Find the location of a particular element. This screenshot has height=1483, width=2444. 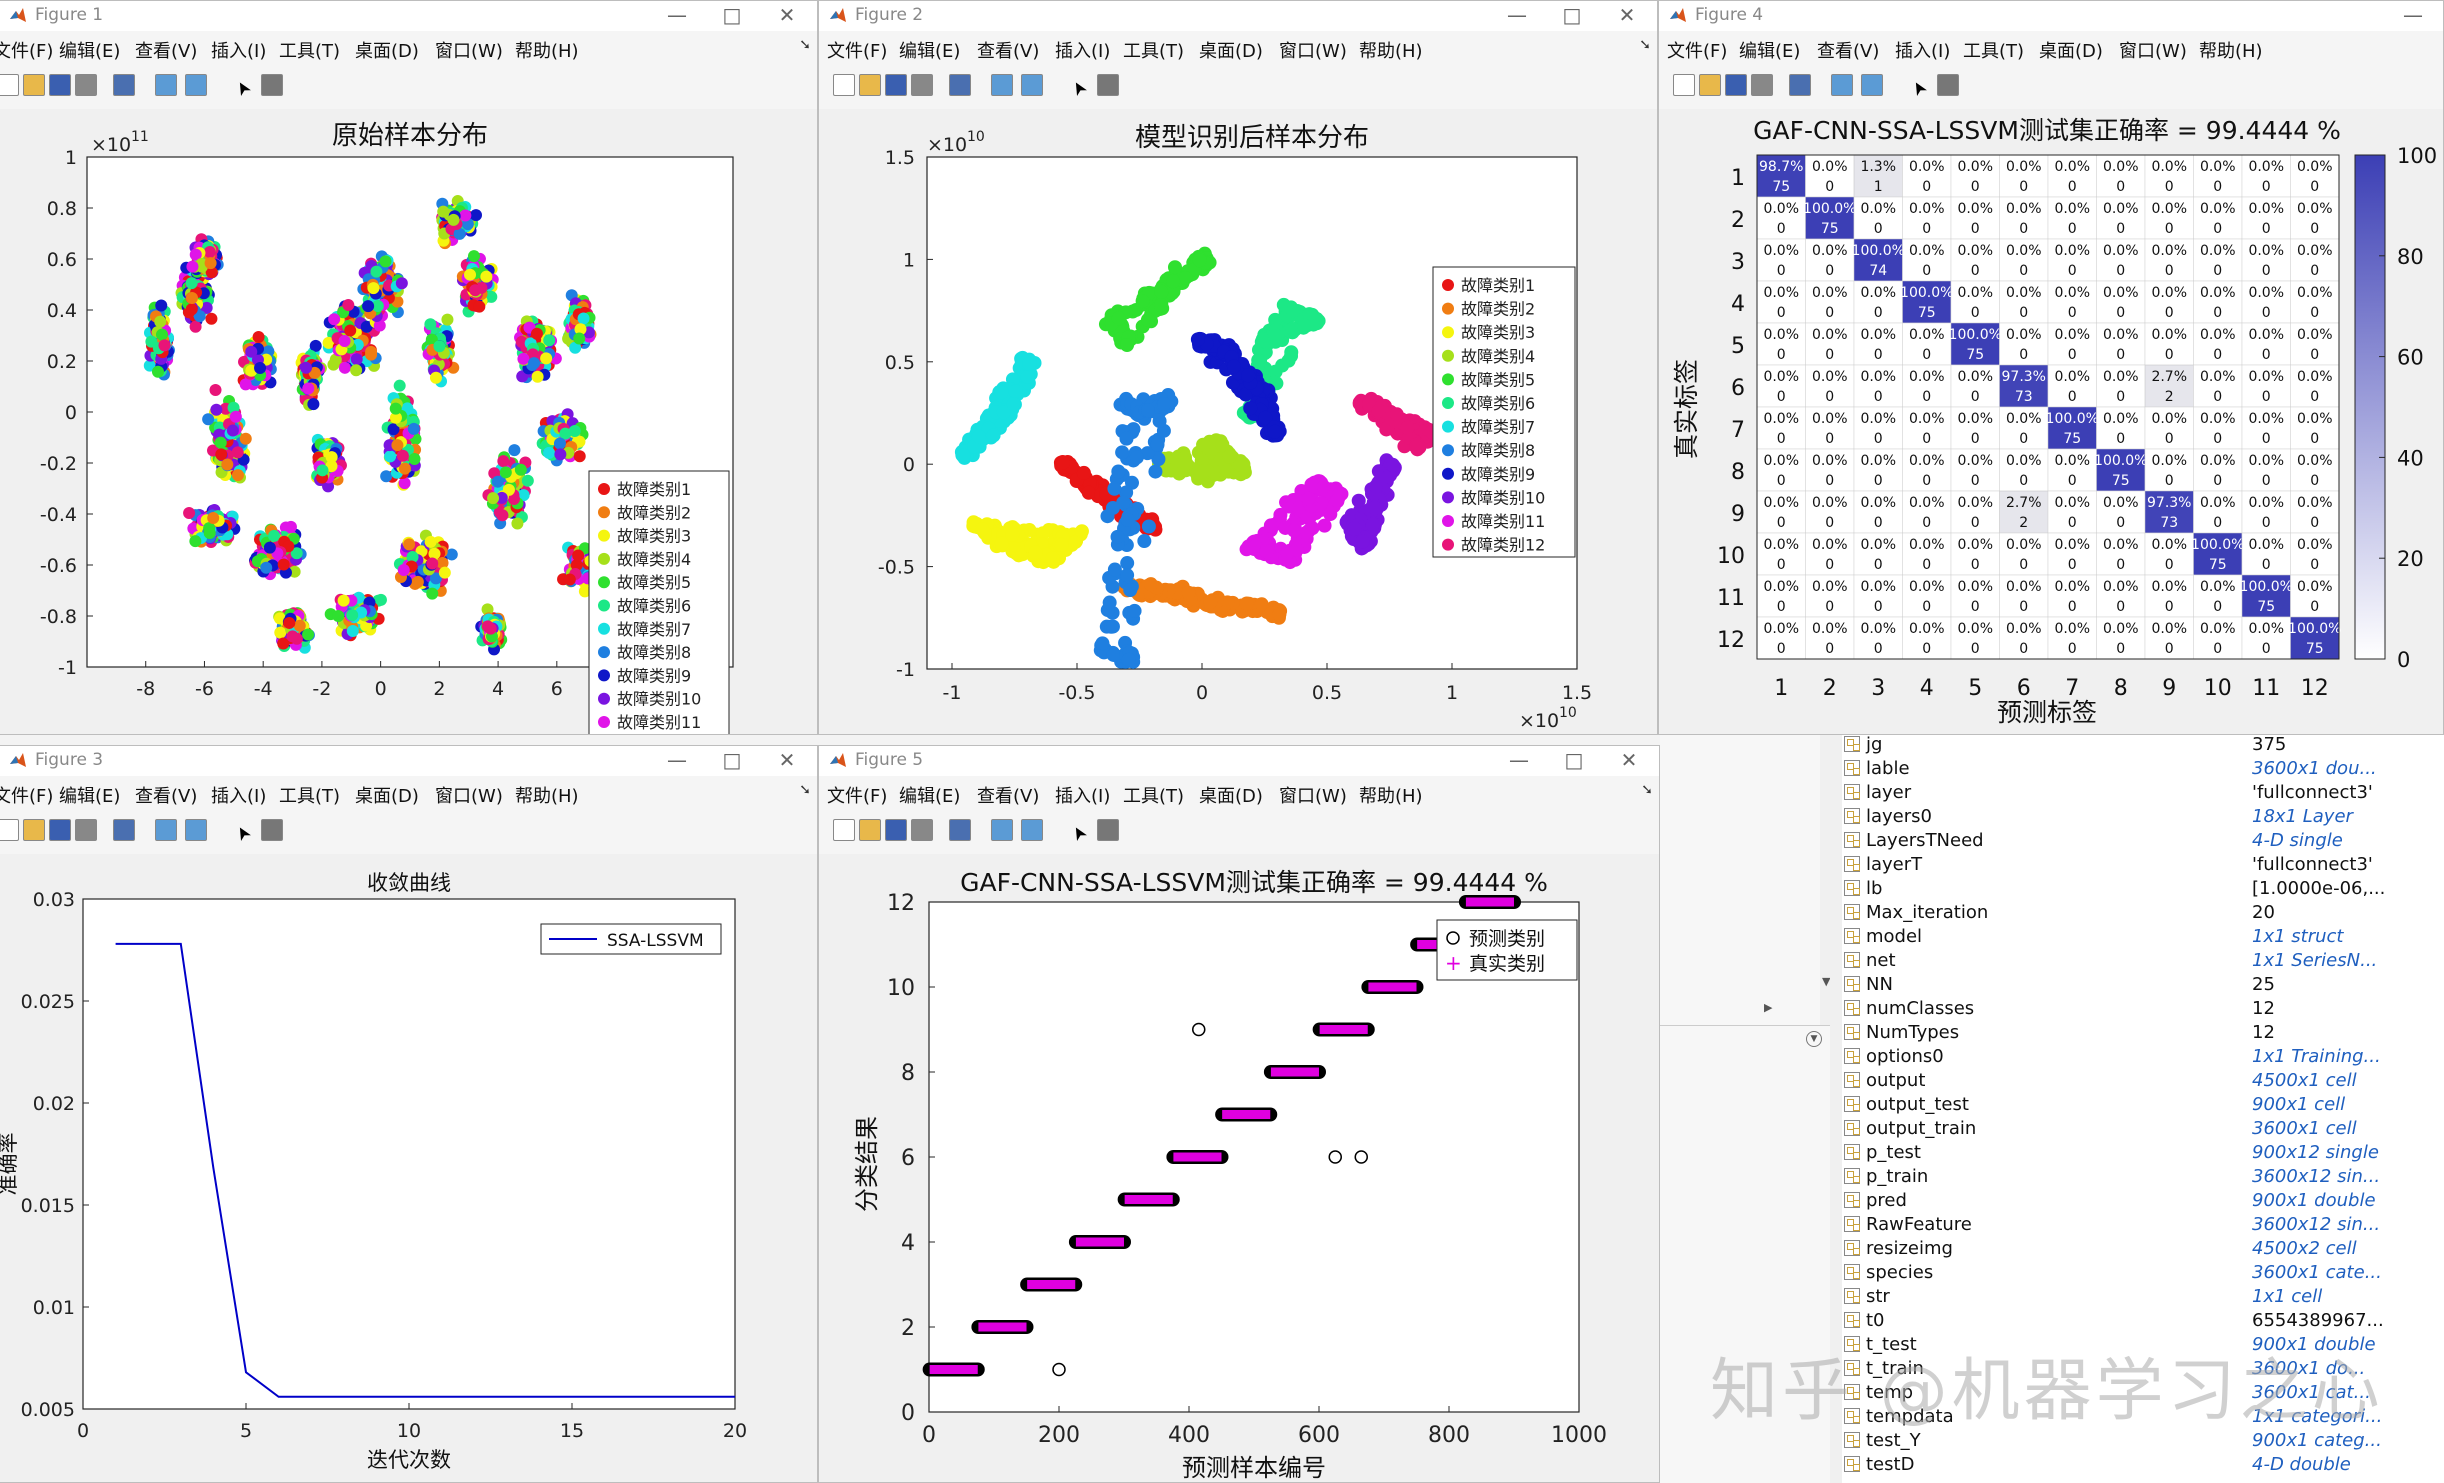

title-bar: Figure 2 — □ ✕ is located at coordinates (1238, 16).